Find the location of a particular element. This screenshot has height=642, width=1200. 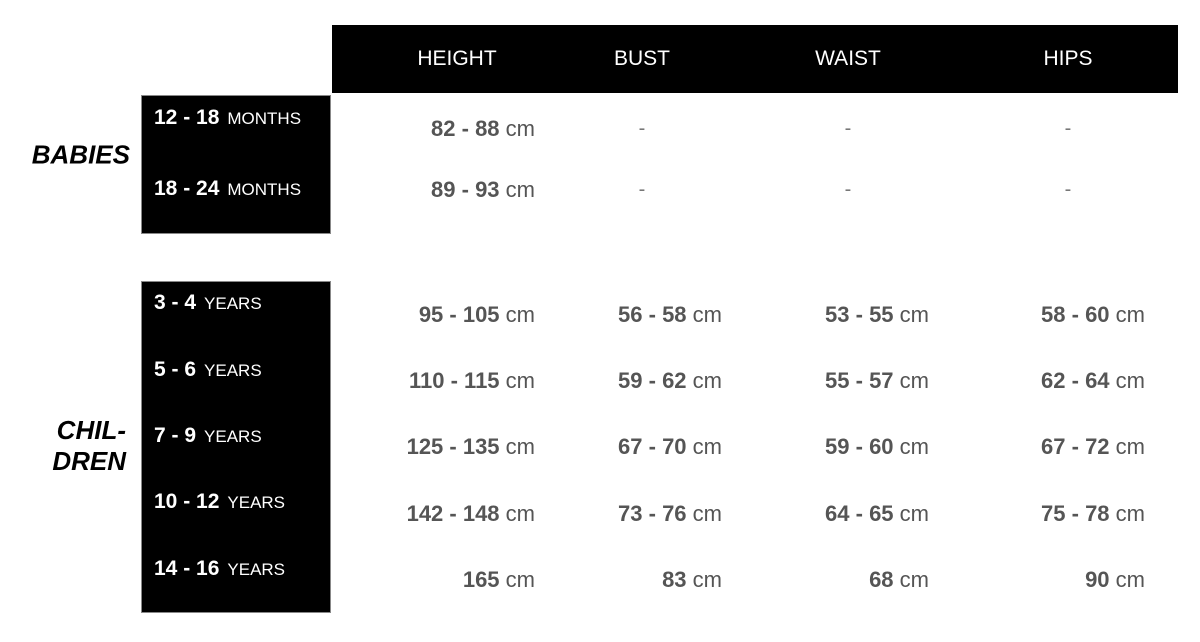

size-label: 12 - 18 MONTHS is located at coordinates (227, 118).